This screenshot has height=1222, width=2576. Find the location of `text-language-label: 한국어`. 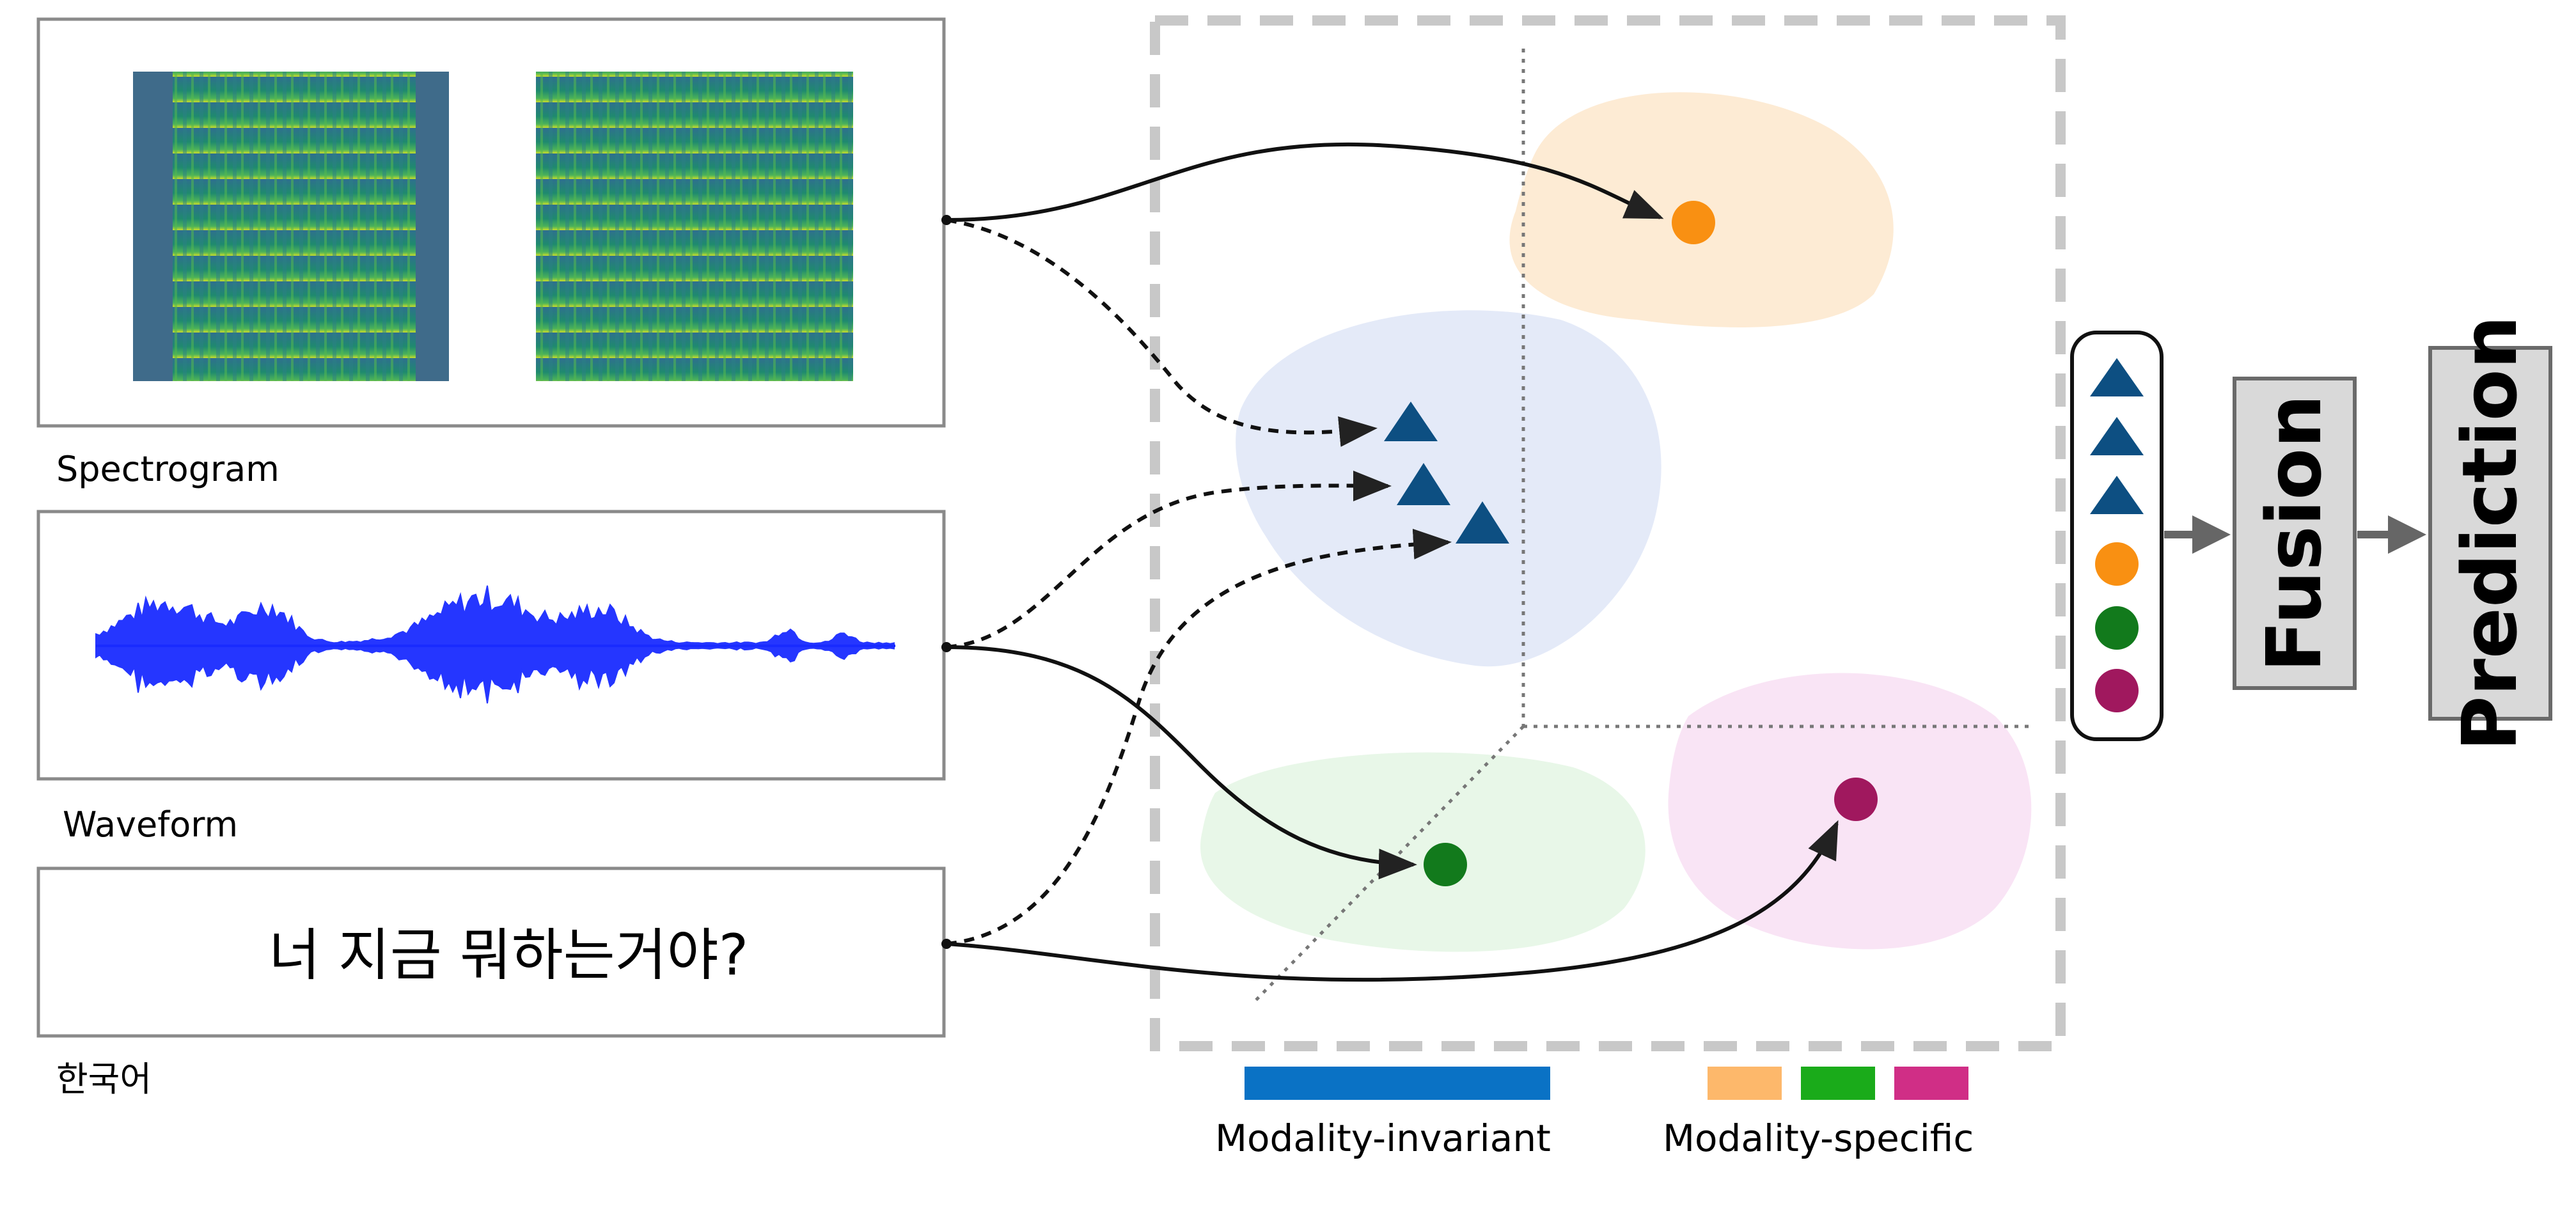

text-language-label: 한국어 is located at coordinates (104, 1079).